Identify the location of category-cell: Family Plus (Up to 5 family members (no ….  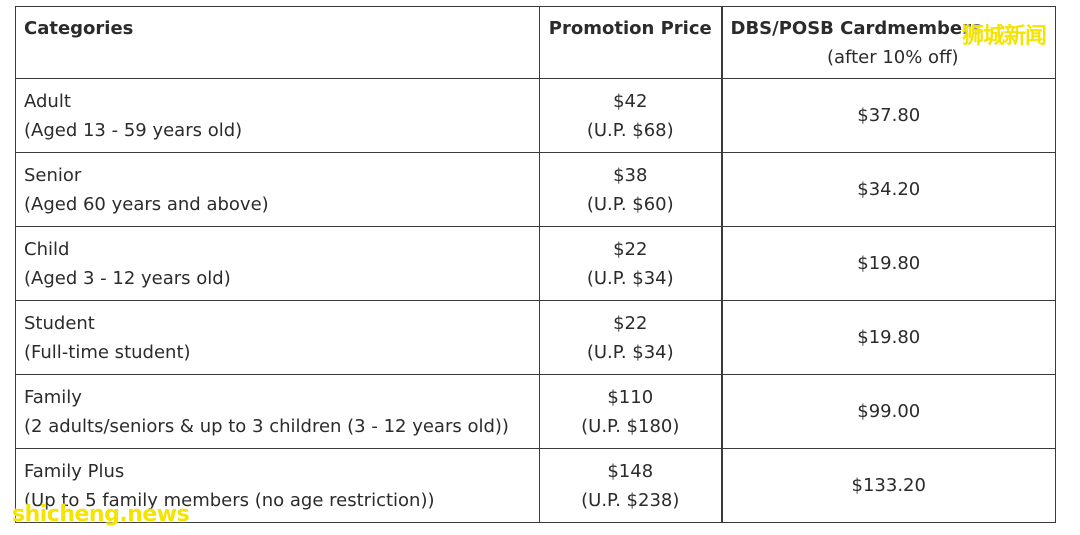
(277, 485).